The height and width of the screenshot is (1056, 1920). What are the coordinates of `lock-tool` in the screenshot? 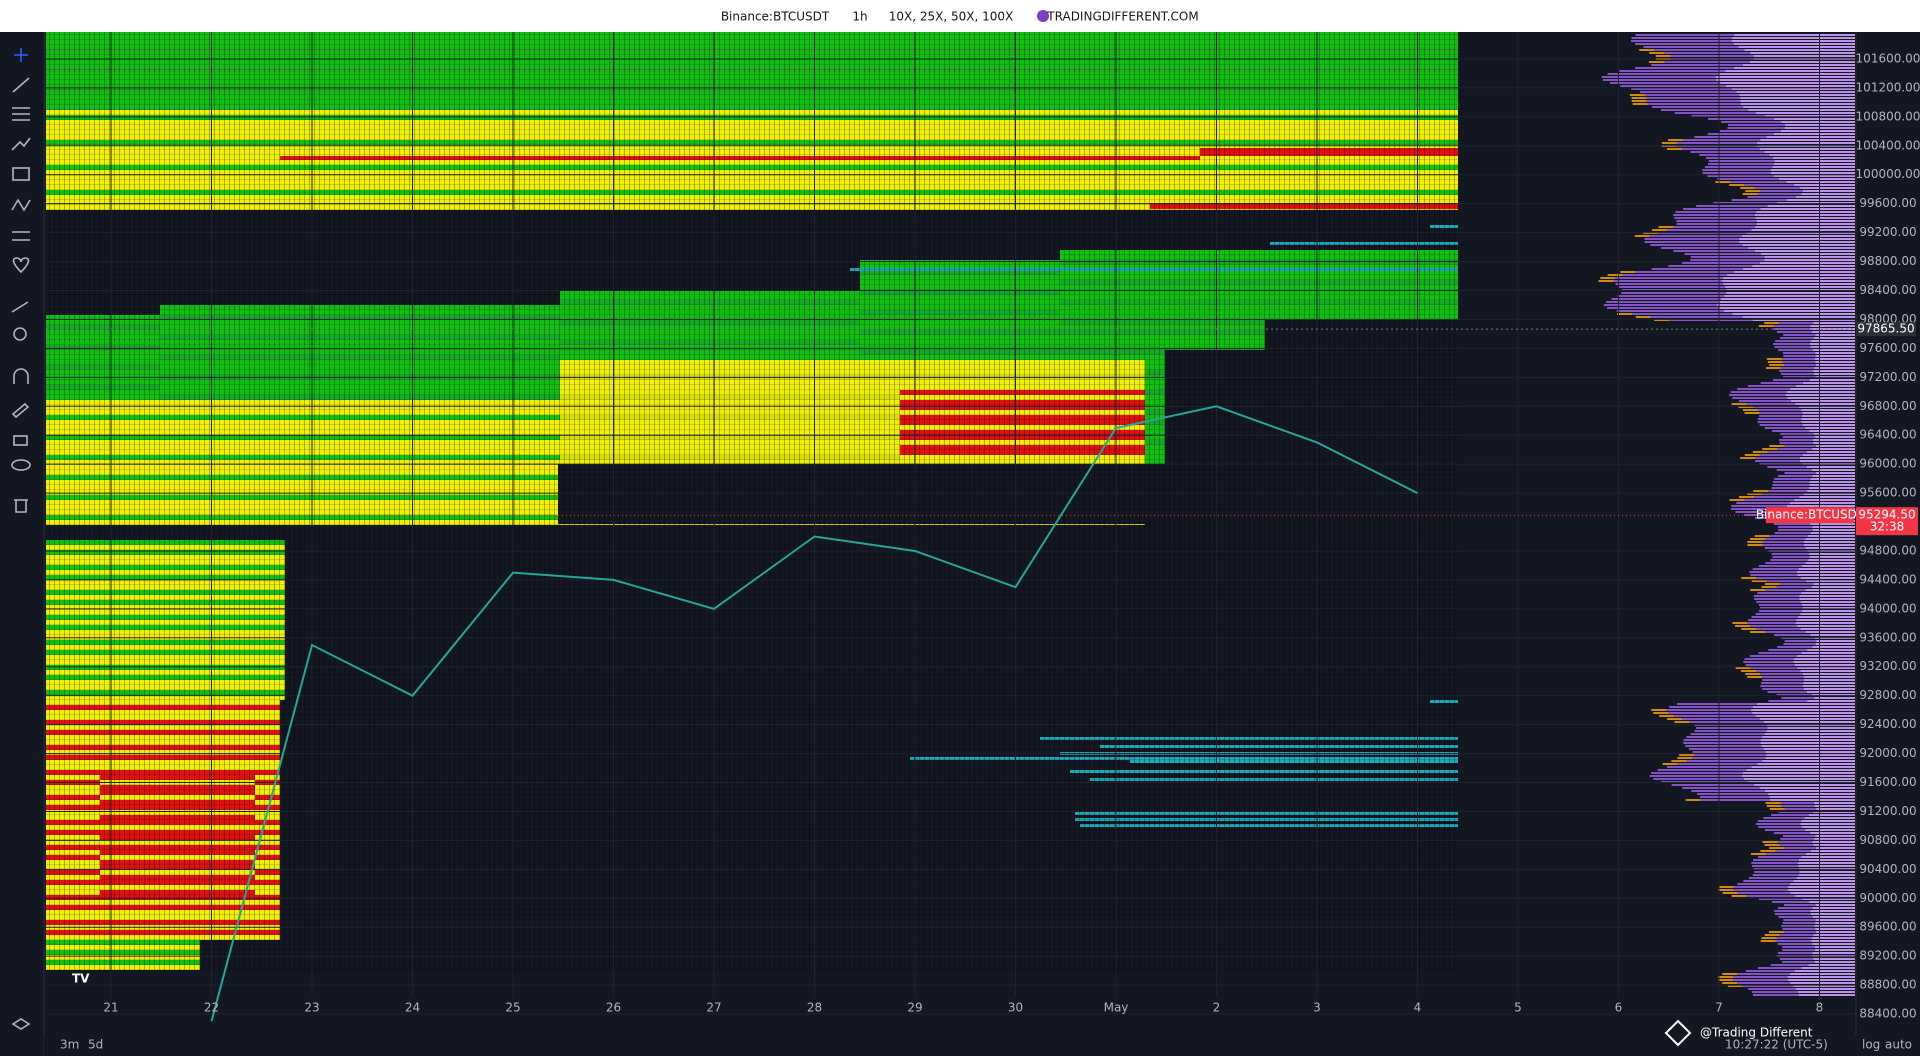 It's located at (20, 440).